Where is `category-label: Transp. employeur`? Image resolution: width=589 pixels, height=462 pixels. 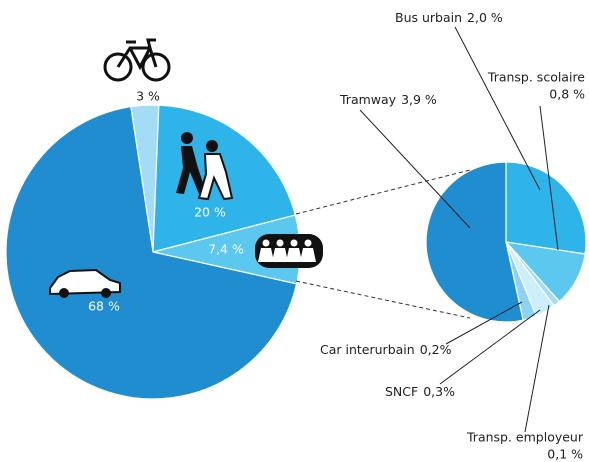
category-label: Transp. employeur is located at coordinates (525, 437).